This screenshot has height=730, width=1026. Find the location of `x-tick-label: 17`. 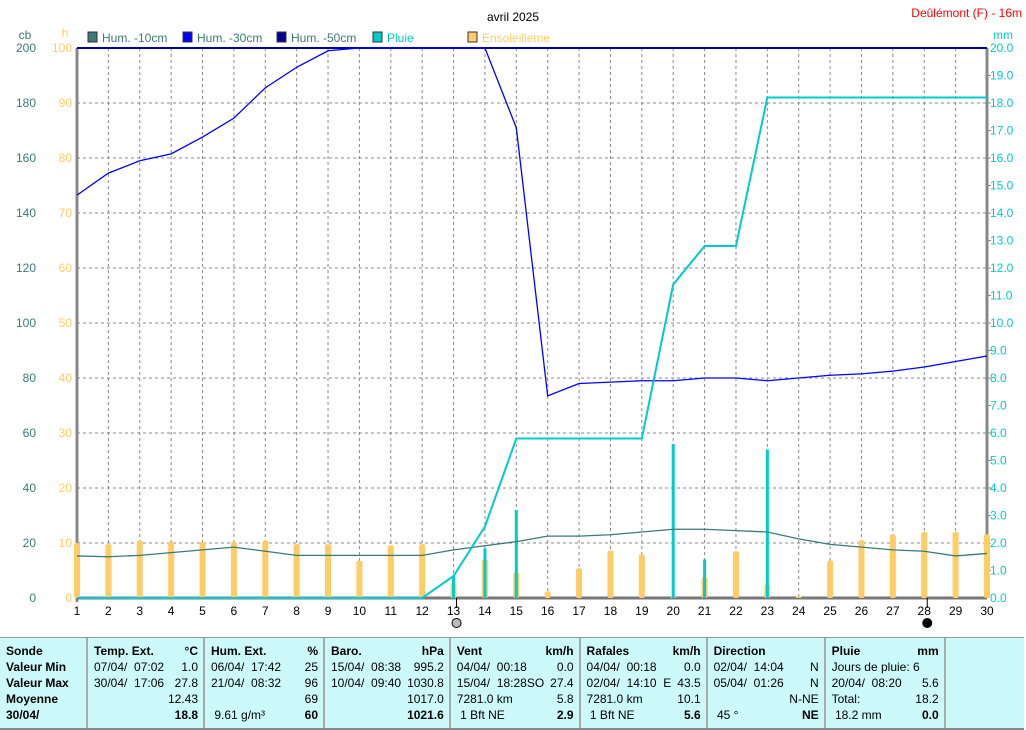

x-tick-label: 17 is located at coordinates (579, 611).